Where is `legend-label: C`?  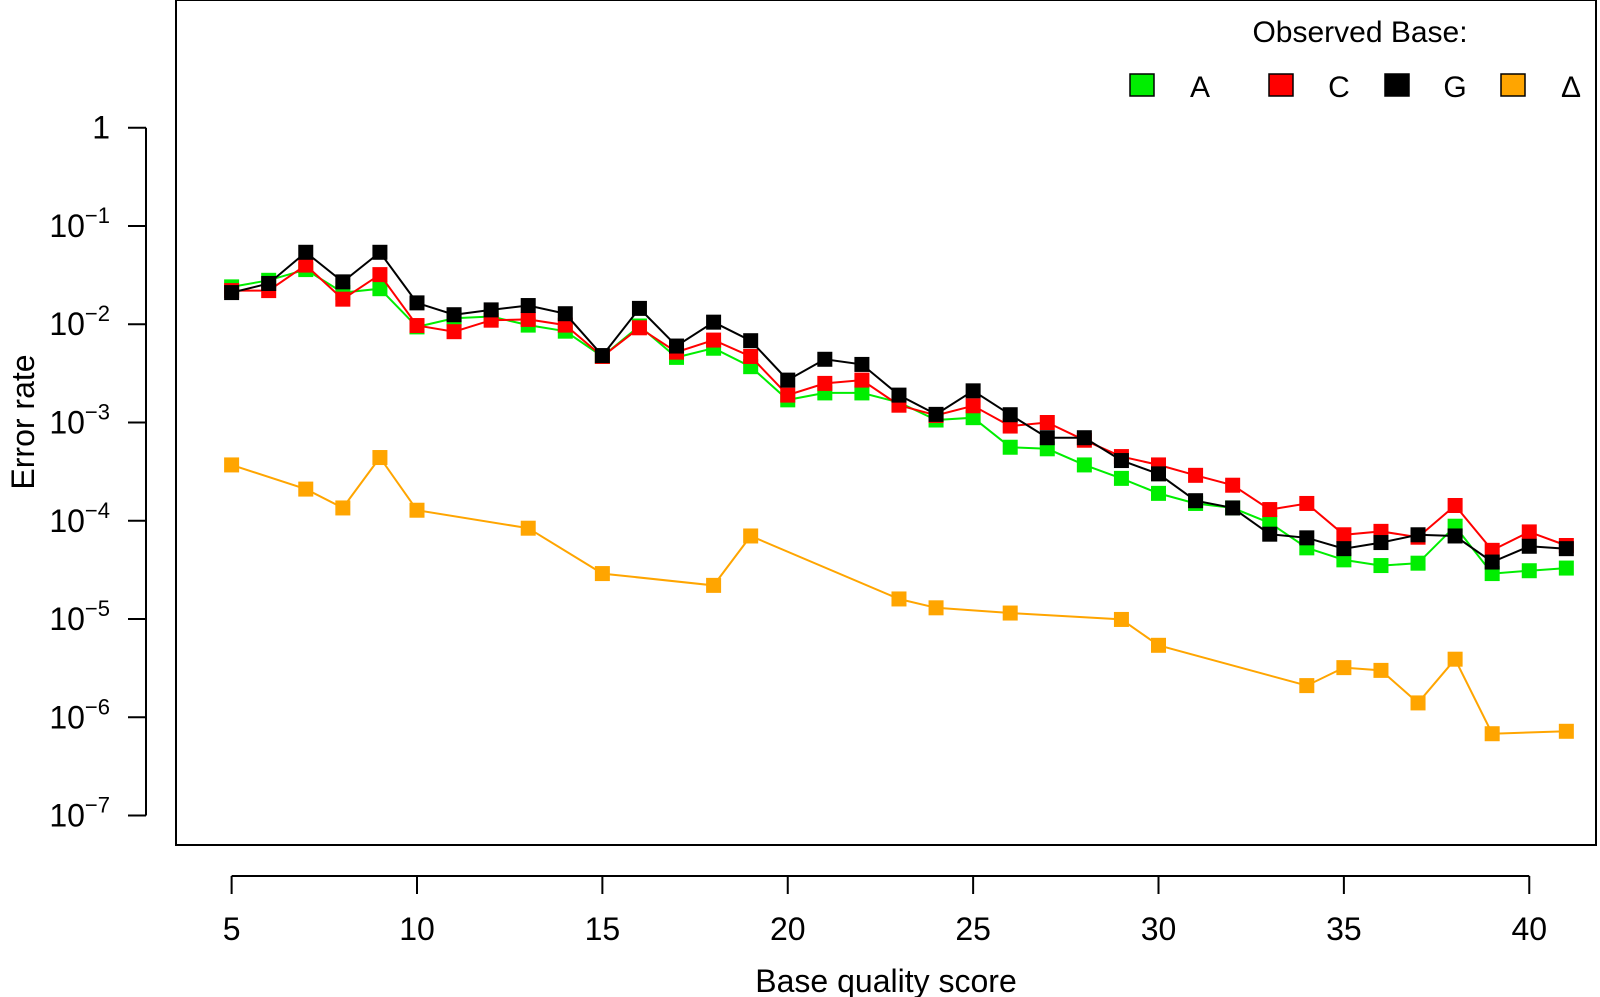
legend-label: C is located at coordinates (1339, 87).